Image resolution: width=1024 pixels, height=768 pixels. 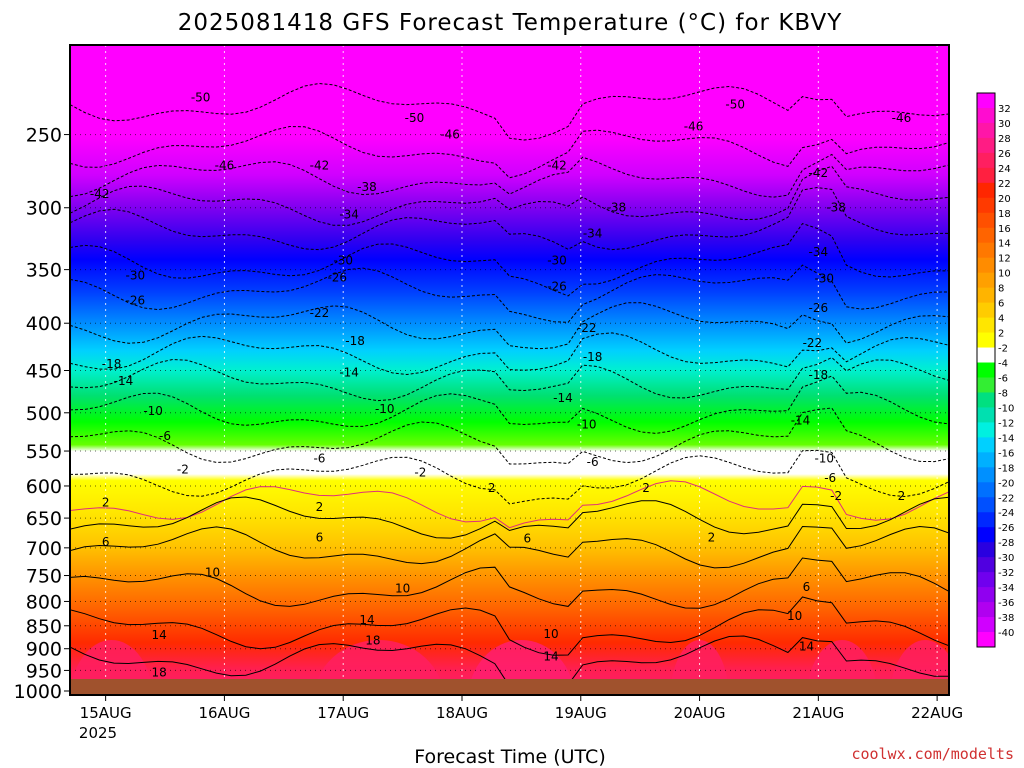 I want to click on contour-label: -2, so click(x=836, y=496).